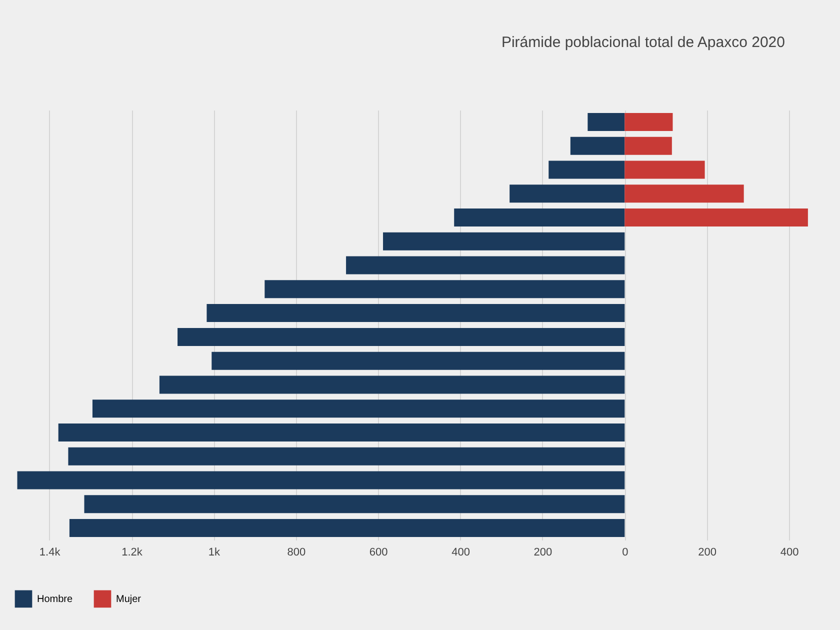 This screenshot has height=630, width=840. Describe the element at coordinates (625, 552) in the screenshot. I see `x-tick-label: 0` at that location.